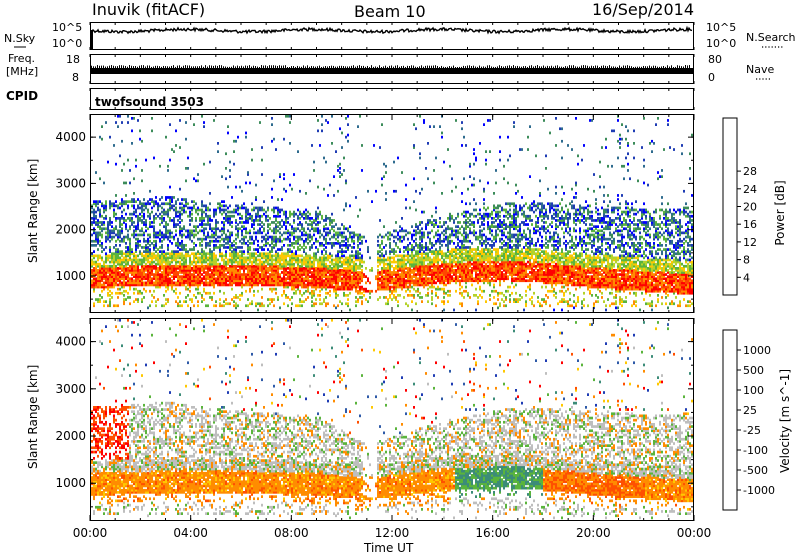  Describe the element at coordinates (392, 69) in the screenshot. I see `freq-trace-group` at that location.